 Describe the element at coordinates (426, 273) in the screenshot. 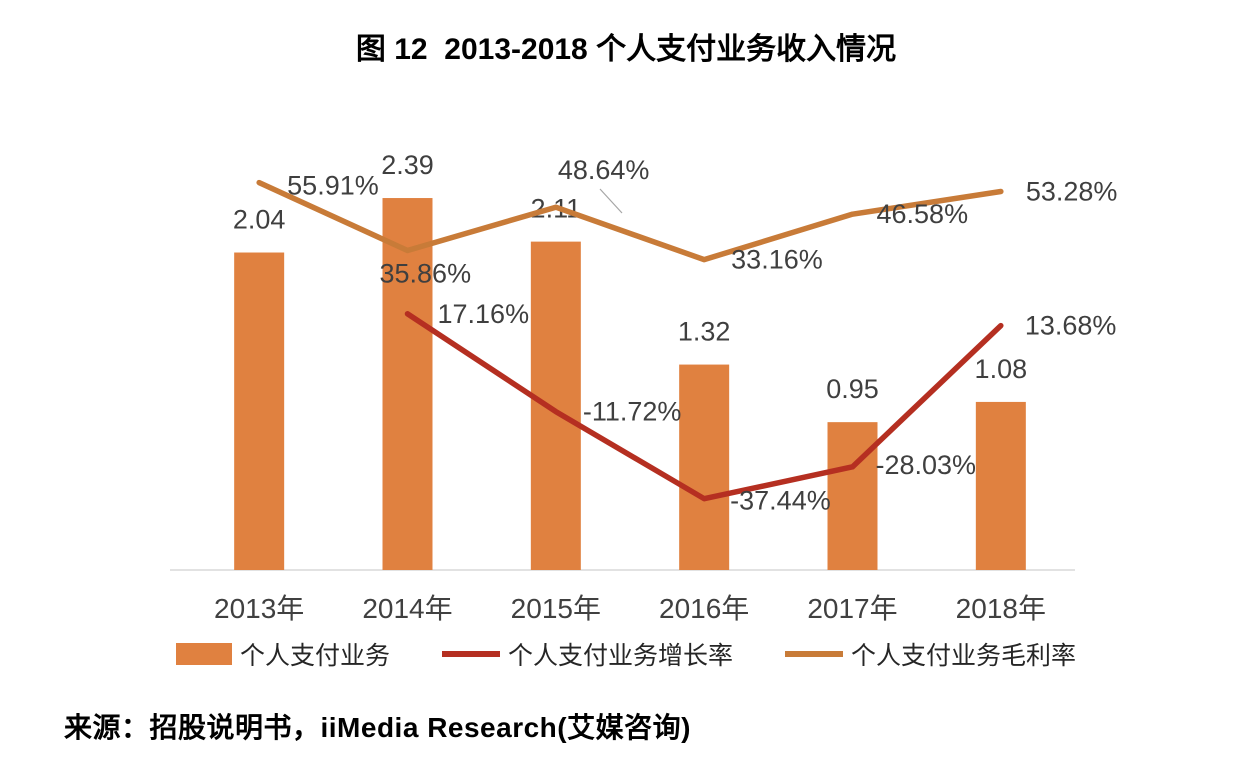

I see `line-value-label: 35.86%` at that location.